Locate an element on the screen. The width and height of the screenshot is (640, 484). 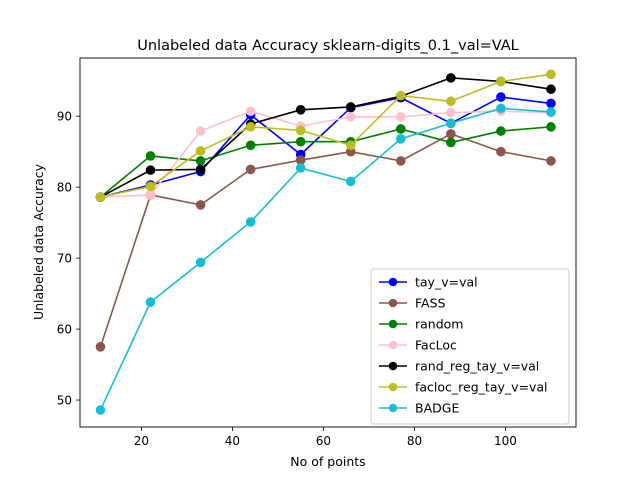
legend-label: tay_v=val is located at coordinates (446, 282).